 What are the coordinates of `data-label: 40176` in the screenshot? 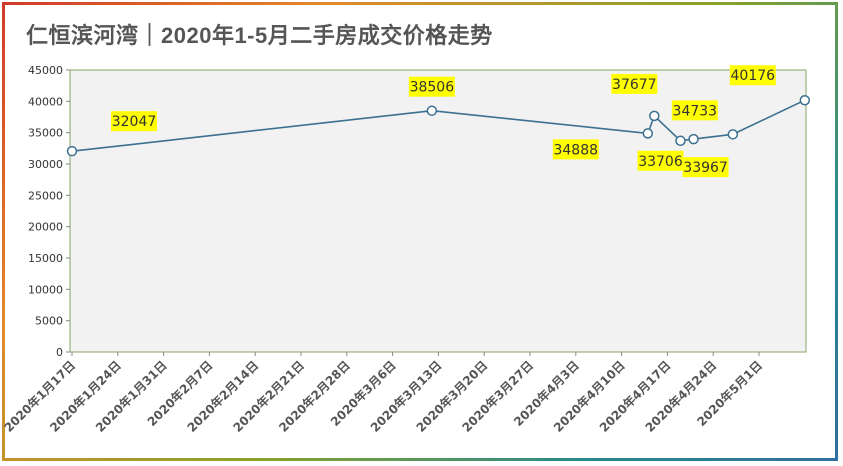 It's located at (753, 76).